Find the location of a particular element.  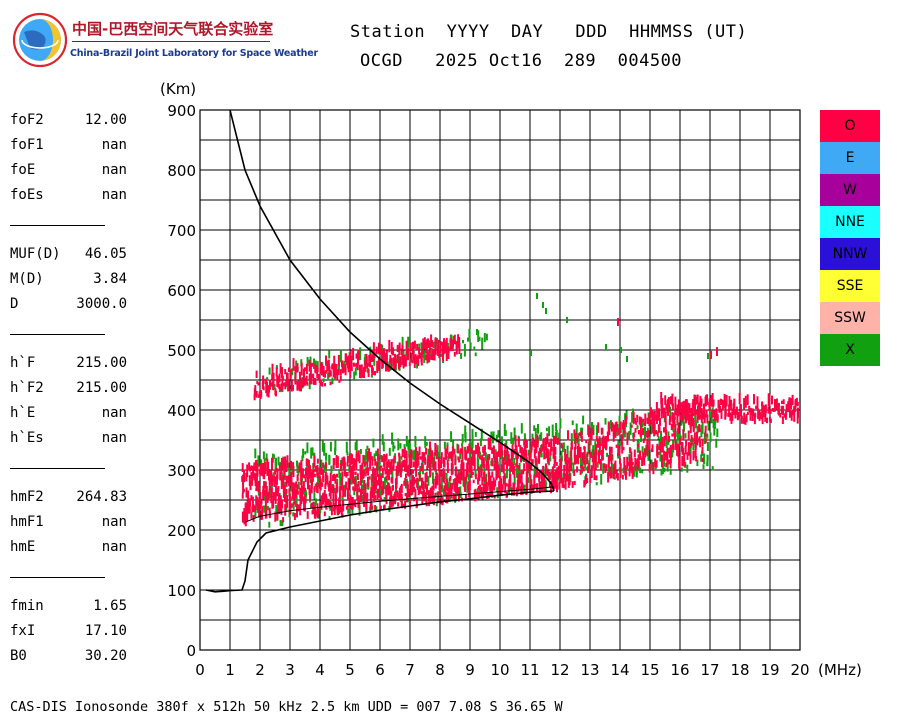

legend-item-o: O is located at coordinates (850, 126).